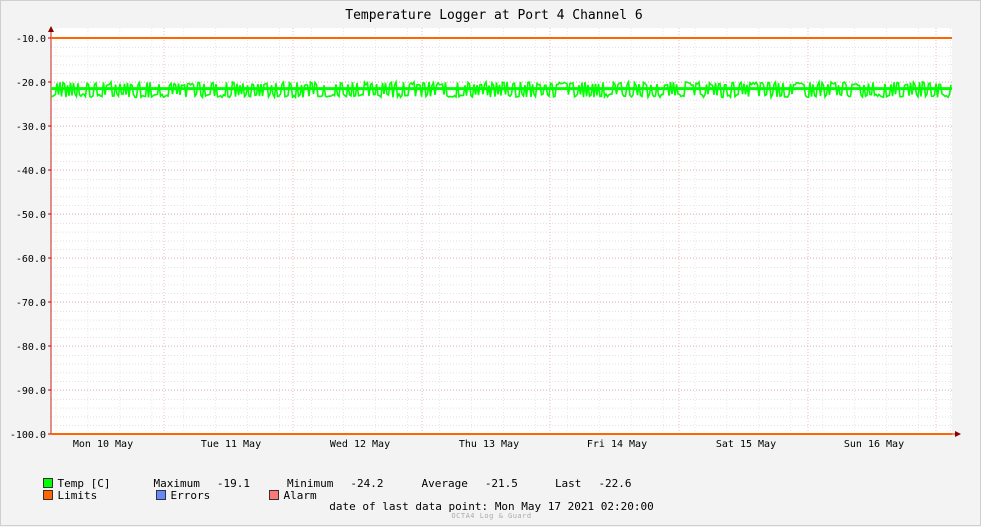 This screenshot has width=981, height=527. Describe the element at coordinates (493, 15) in the screenshot. I see `chart-title: Temperature Logger at Port 4 Channel 6` at that location.